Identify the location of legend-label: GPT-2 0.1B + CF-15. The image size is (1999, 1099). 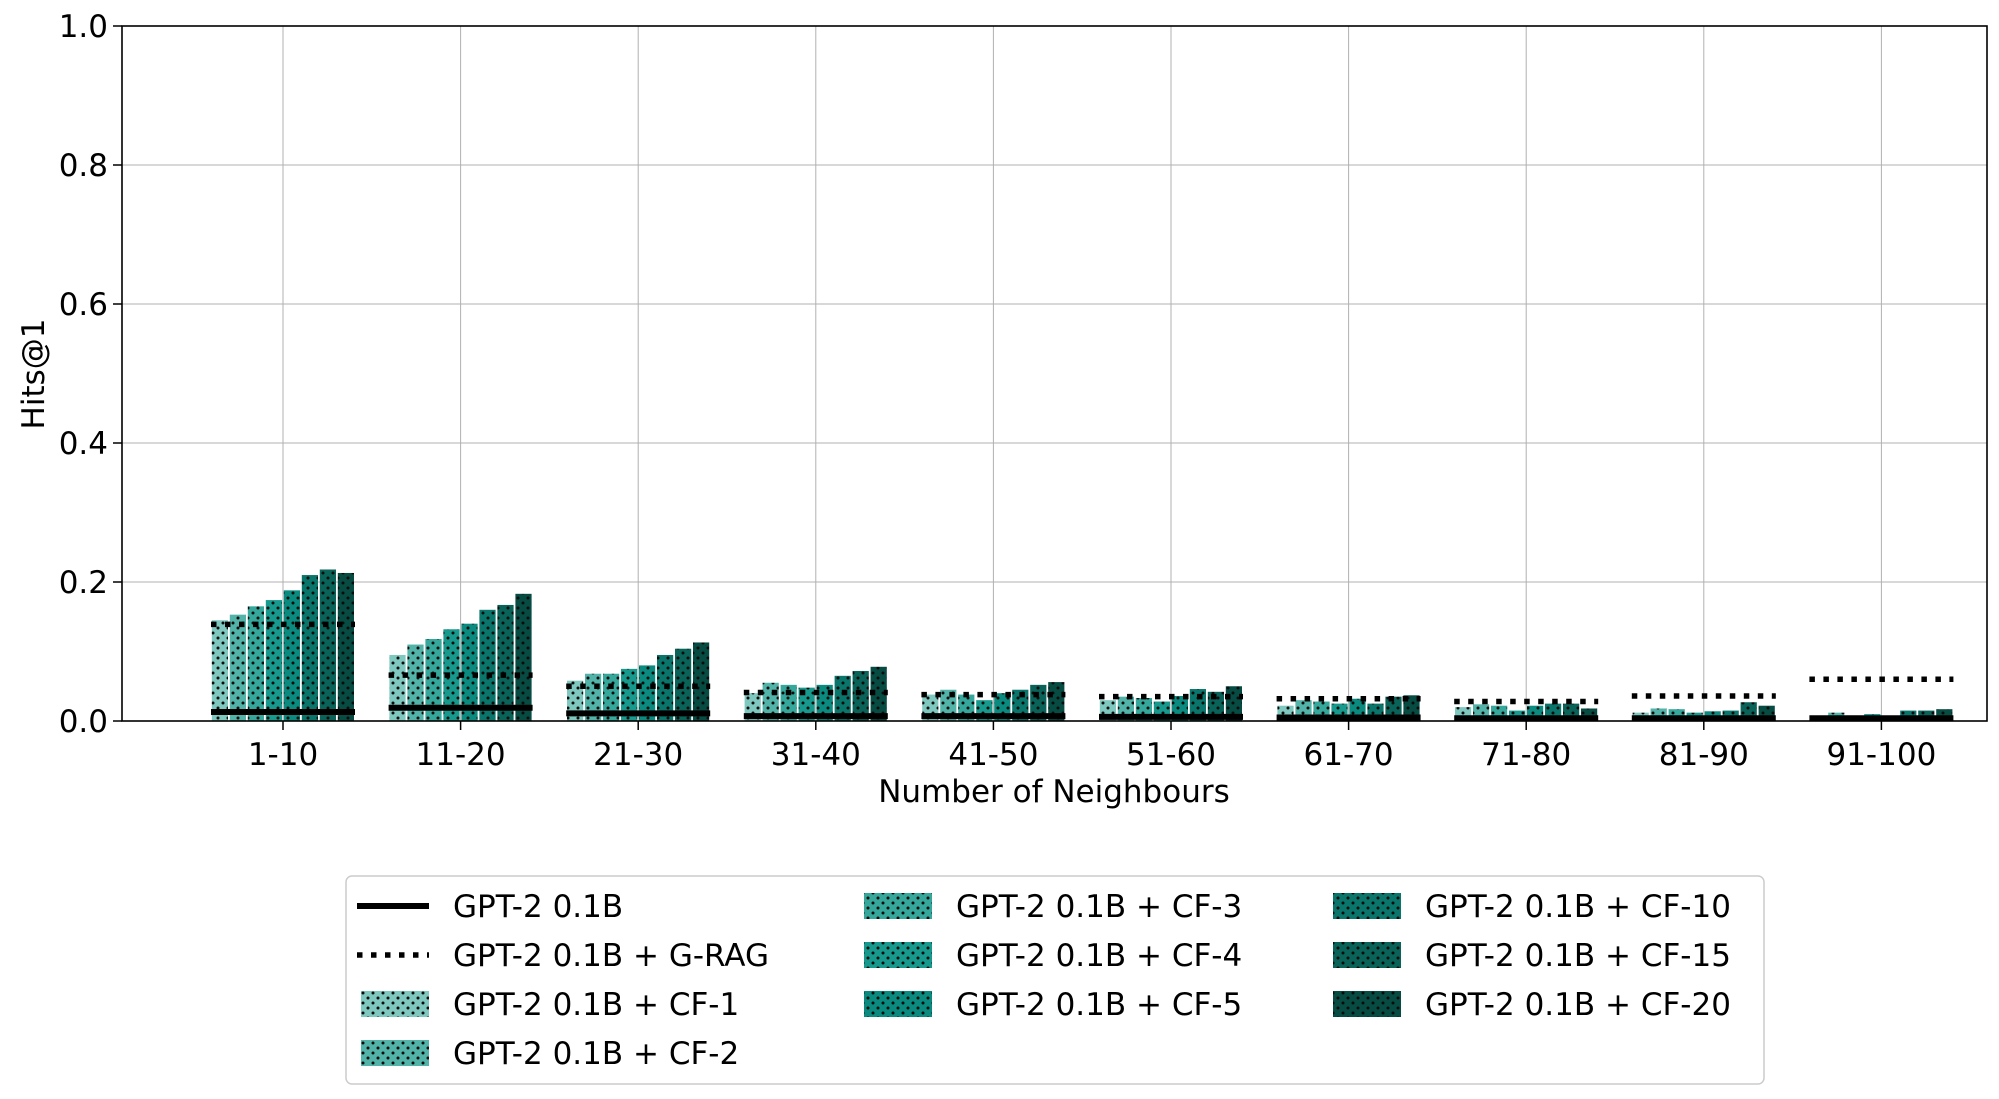
(1578, 956).